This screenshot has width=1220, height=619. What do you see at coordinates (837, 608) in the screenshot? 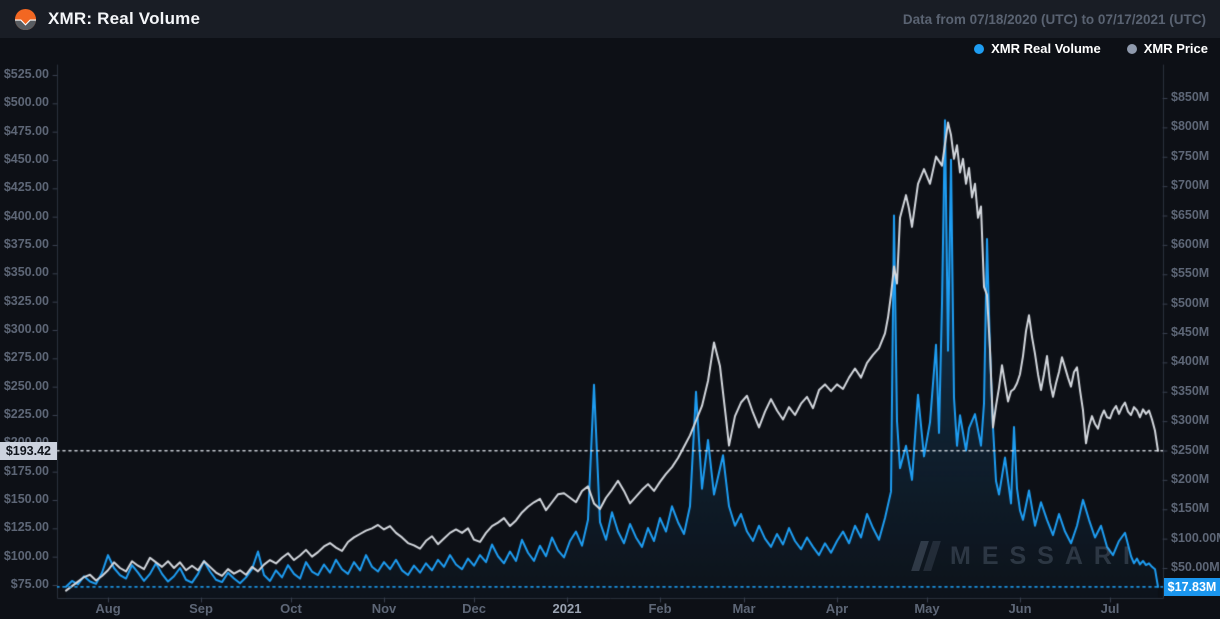
I see `x-axis-month-label: Apr` at bounding box center [837, 608].